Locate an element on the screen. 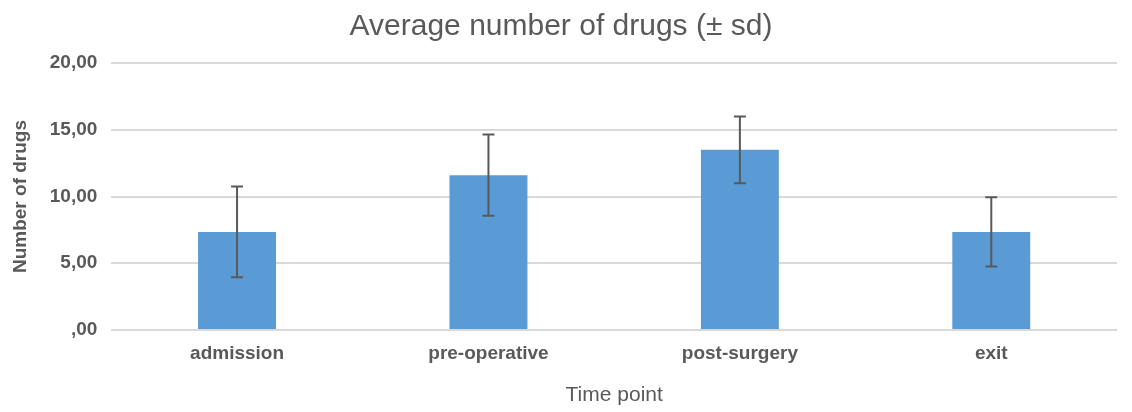 This screenshot has height=412, width=1132. x-tick-label: pre-operative is located at coordinates (488, 352).